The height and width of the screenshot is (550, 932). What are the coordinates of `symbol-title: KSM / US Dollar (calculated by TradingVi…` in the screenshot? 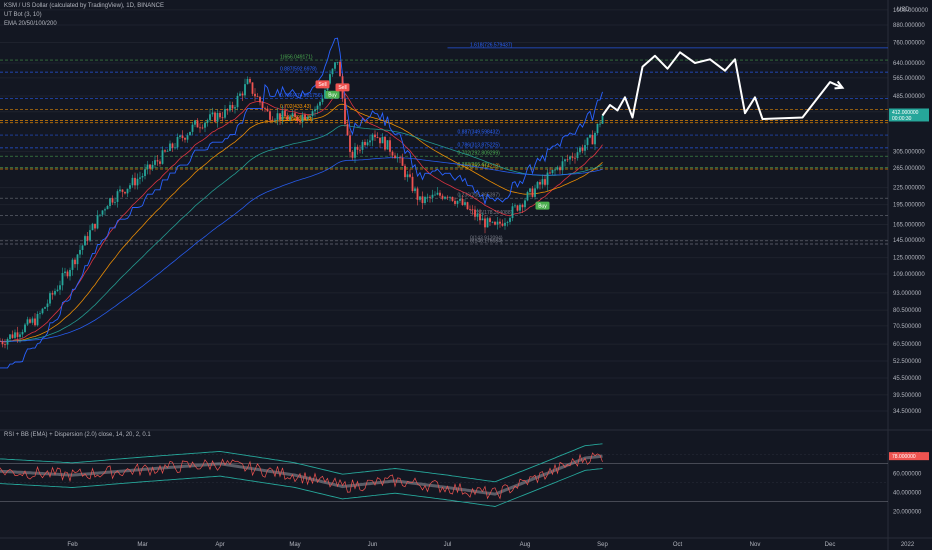 It's located at (84, 6).